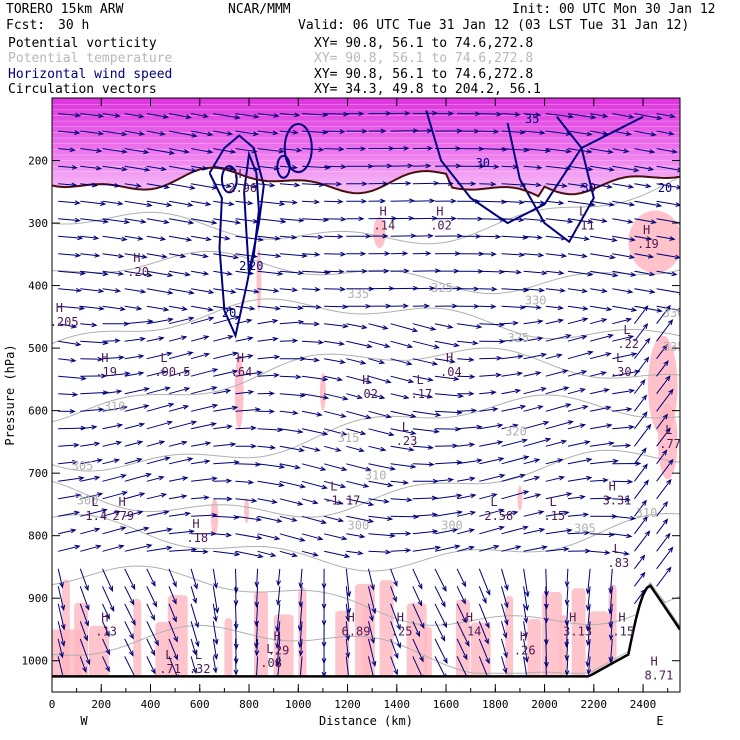  I want to click on x-tick-label: 800, so click(249, 704).